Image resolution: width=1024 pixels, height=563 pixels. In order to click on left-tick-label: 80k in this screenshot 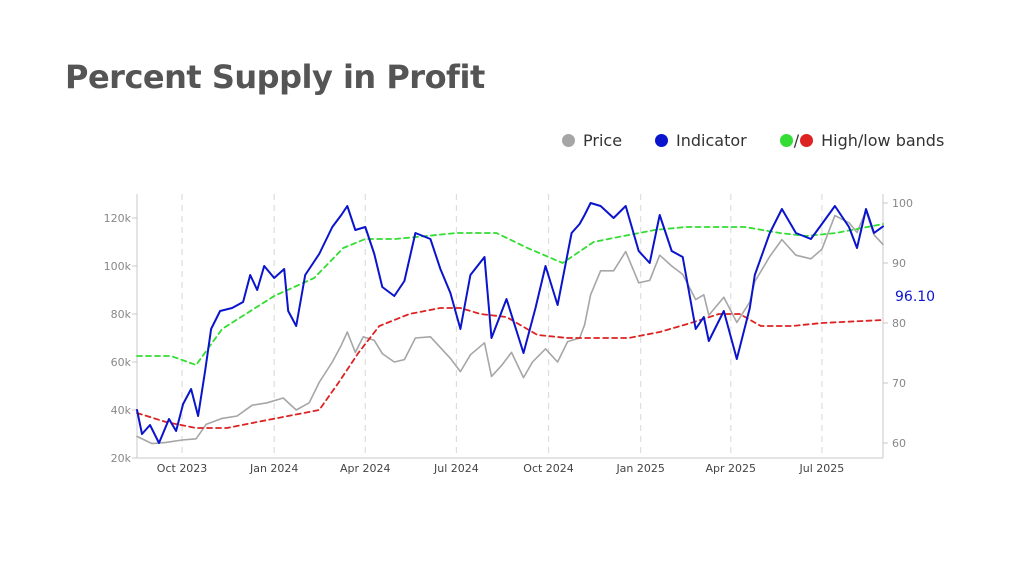, I will do `click(121, 314)`.